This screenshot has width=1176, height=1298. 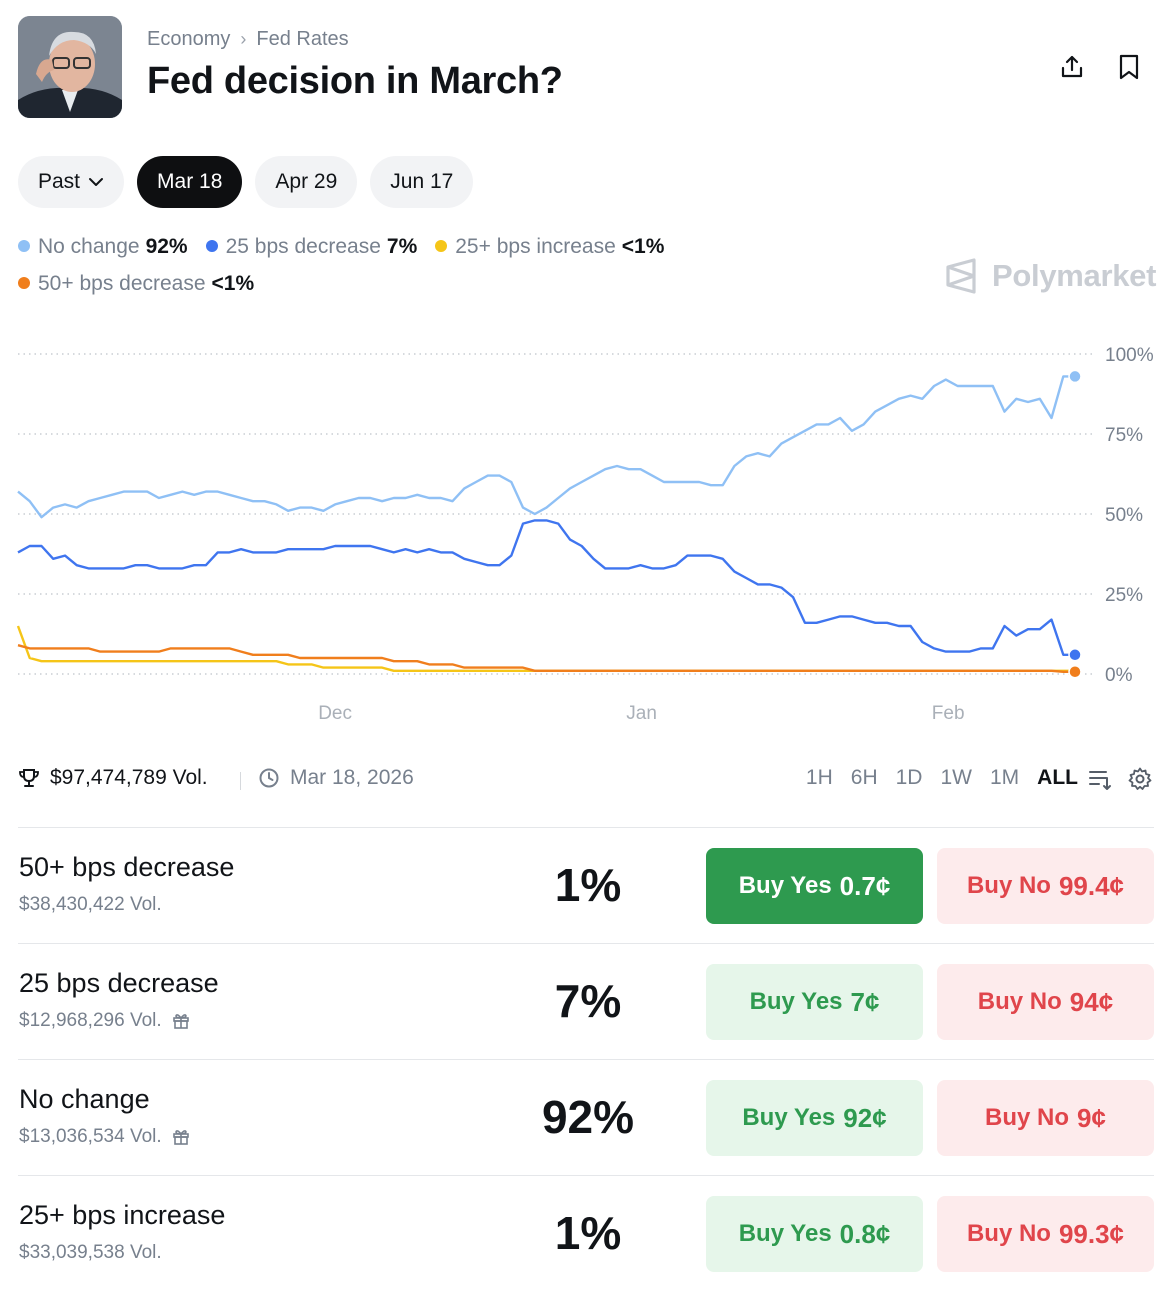 What do you see at coordinates (948, 713) in the screenshot?
I see `x-tick-label: Feb` at bounding box center [948, 713].